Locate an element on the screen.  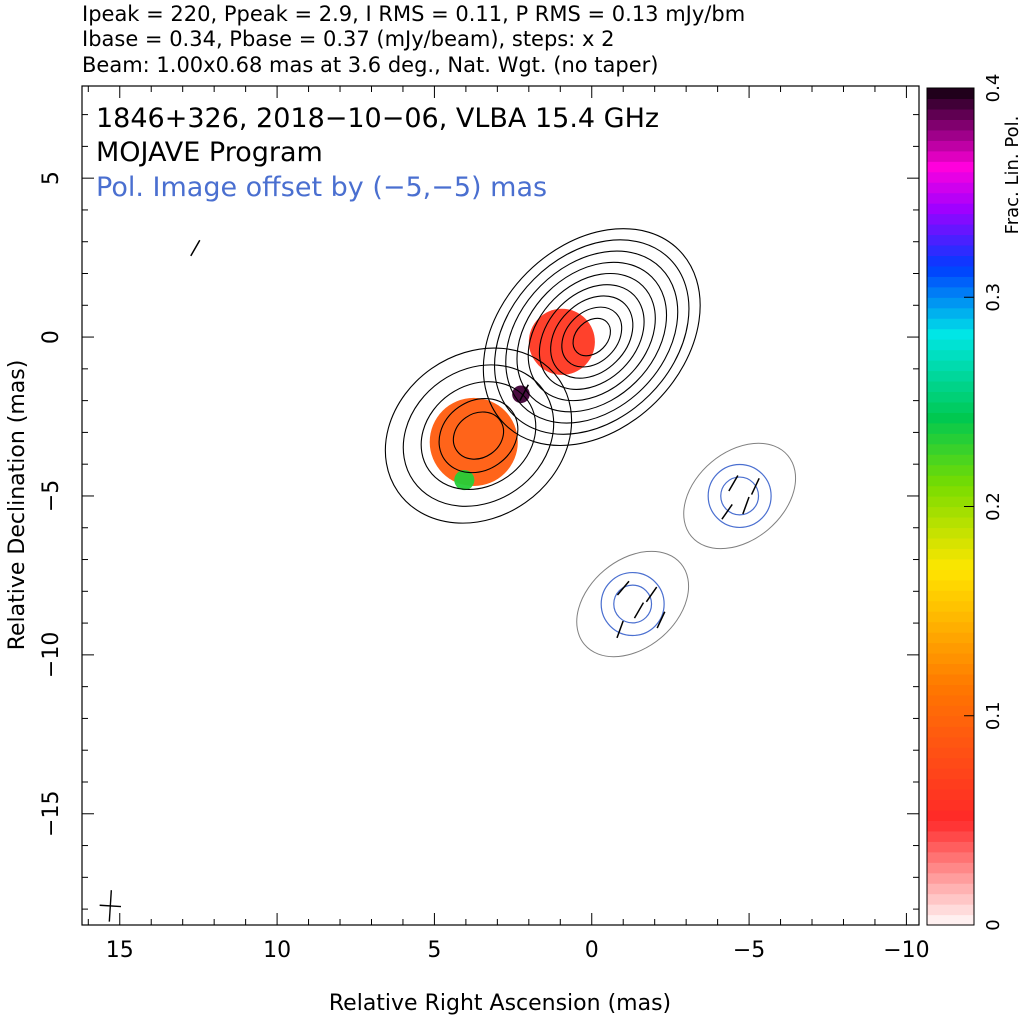
colorbar-label: Frac. Lin. Pol. is located at coordinates (1012, 175).